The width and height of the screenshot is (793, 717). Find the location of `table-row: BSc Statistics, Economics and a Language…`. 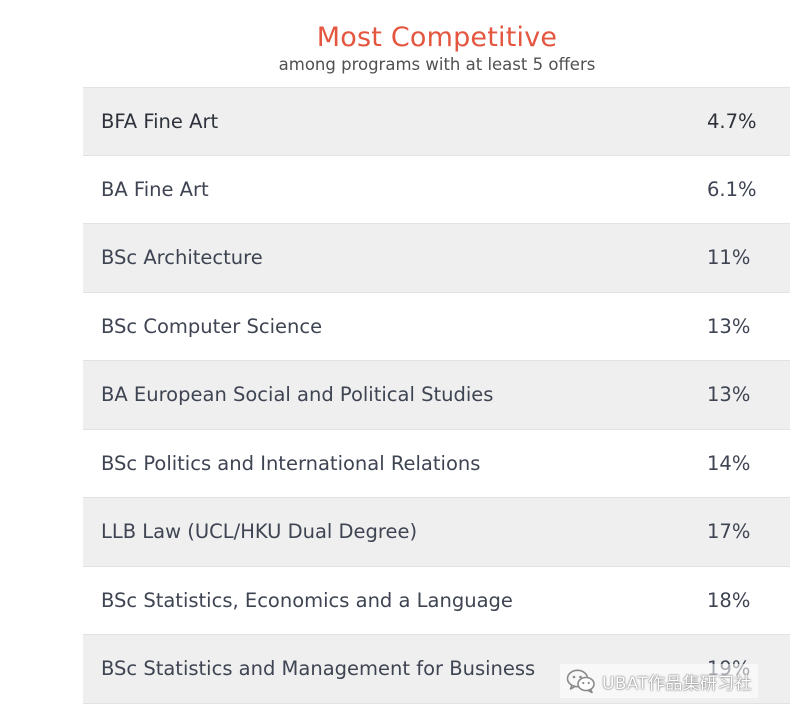

table-row: BSc Statistics, Economics and a Language… is located at coordinates (436, 600).